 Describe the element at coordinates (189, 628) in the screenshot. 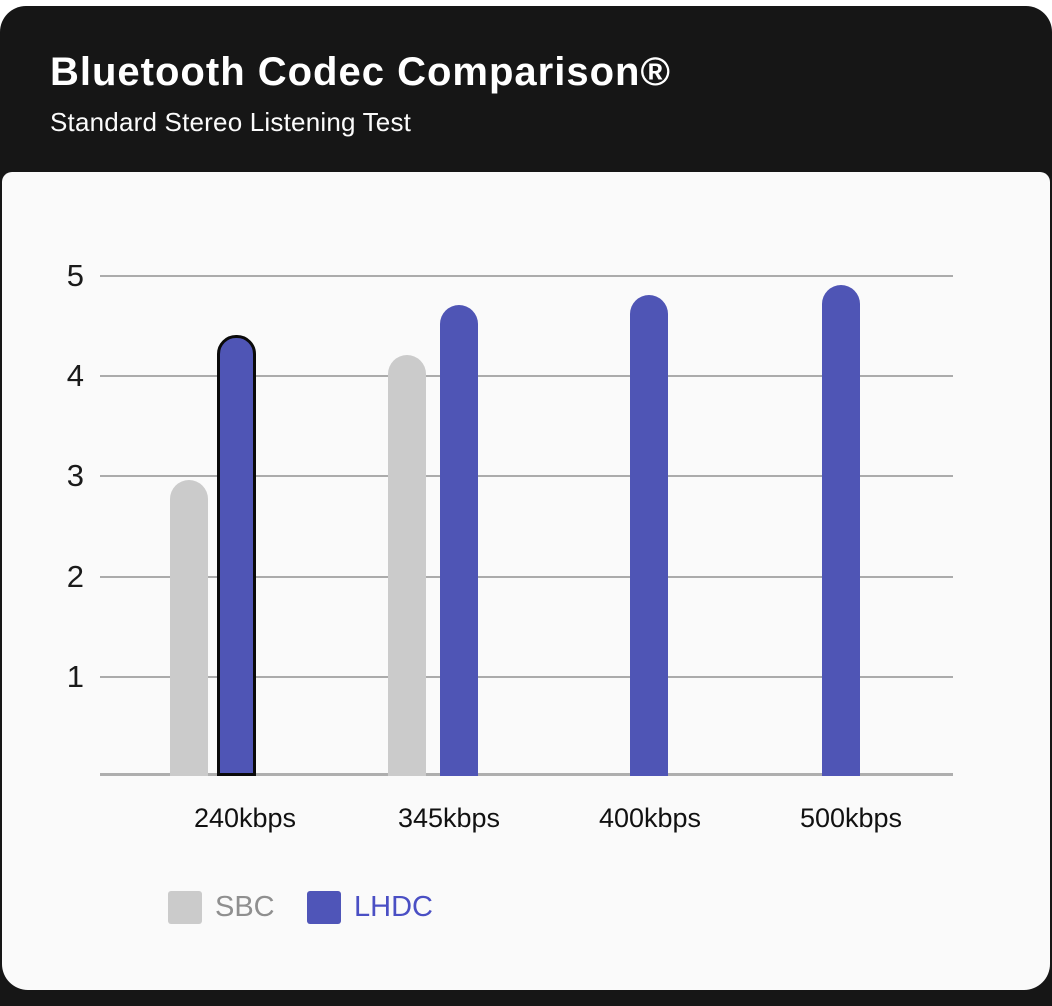

I see `bar-sbc-240kbps` at that location.